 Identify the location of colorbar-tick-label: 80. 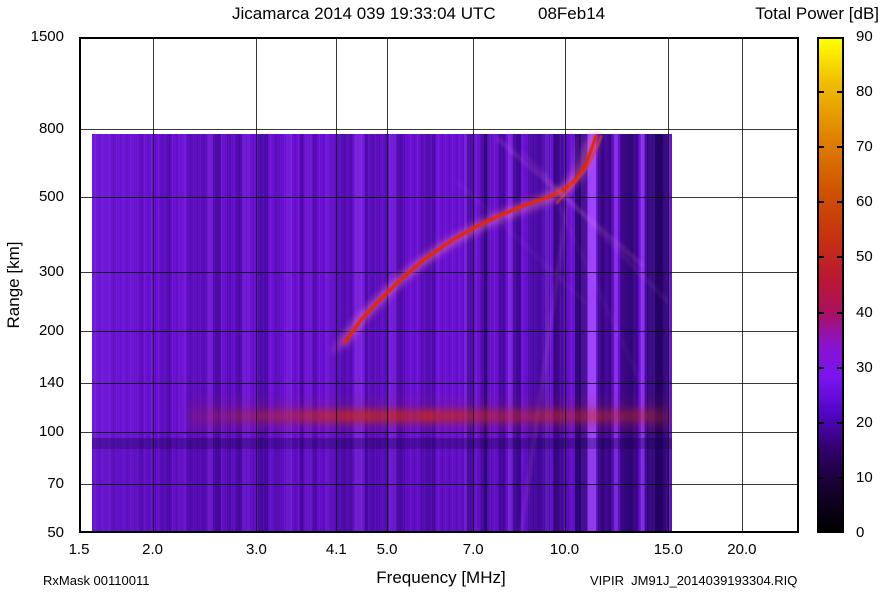
(864, 92).